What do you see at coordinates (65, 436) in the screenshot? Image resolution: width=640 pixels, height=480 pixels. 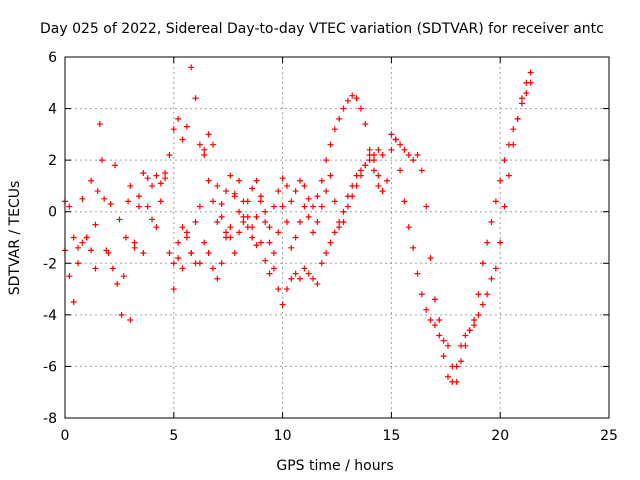 I see `x-tick-label: 0` at bounding box center [65, 436].